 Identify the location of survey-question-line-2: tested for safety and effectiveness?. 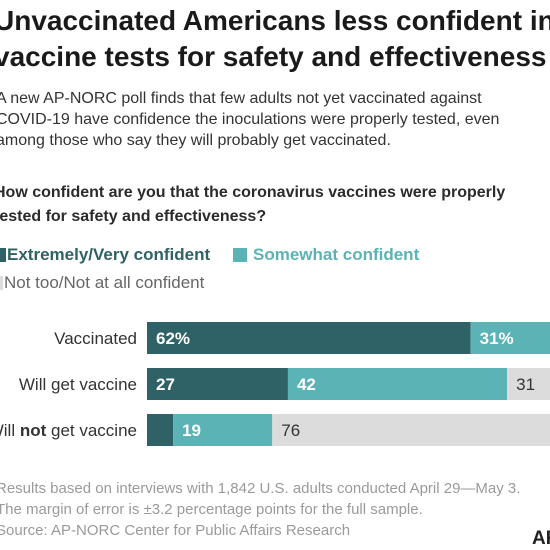
(133, 216).